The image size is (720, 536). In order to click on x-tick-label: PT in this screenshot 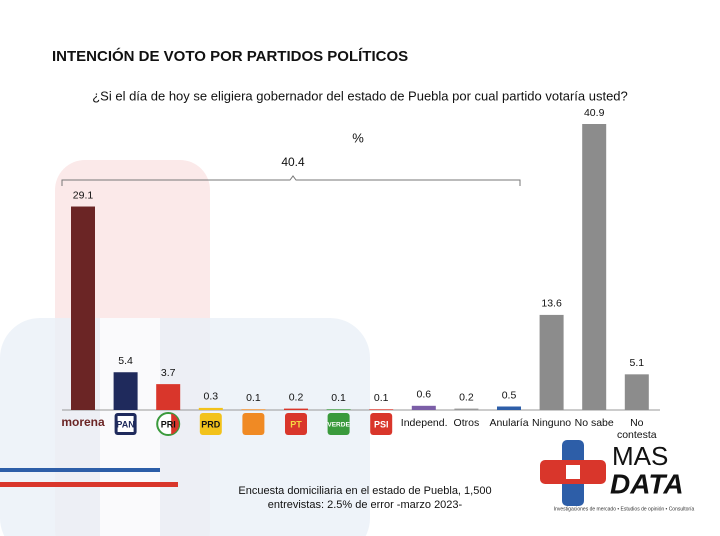, I will do `click(296, 424)`.